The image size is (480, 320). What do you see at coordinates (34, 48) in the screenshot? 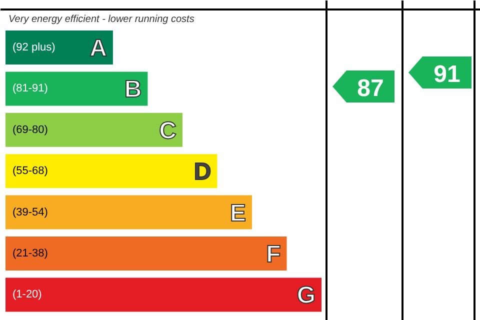
I see `annotation: (92 plus)` at bounding box center [34, 48].